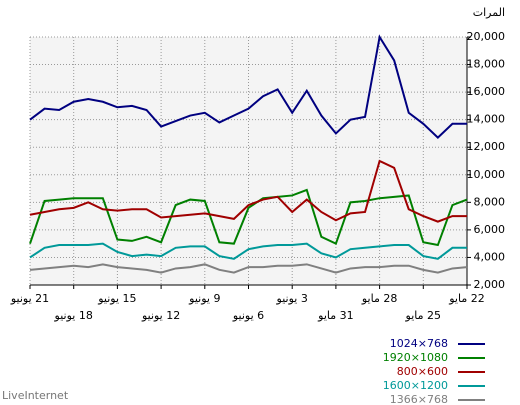  What do you see at coordinates (466, 298) in the screenshot?
I see `x-tick-label: 22 مايو` at bounding box center [466, 298].